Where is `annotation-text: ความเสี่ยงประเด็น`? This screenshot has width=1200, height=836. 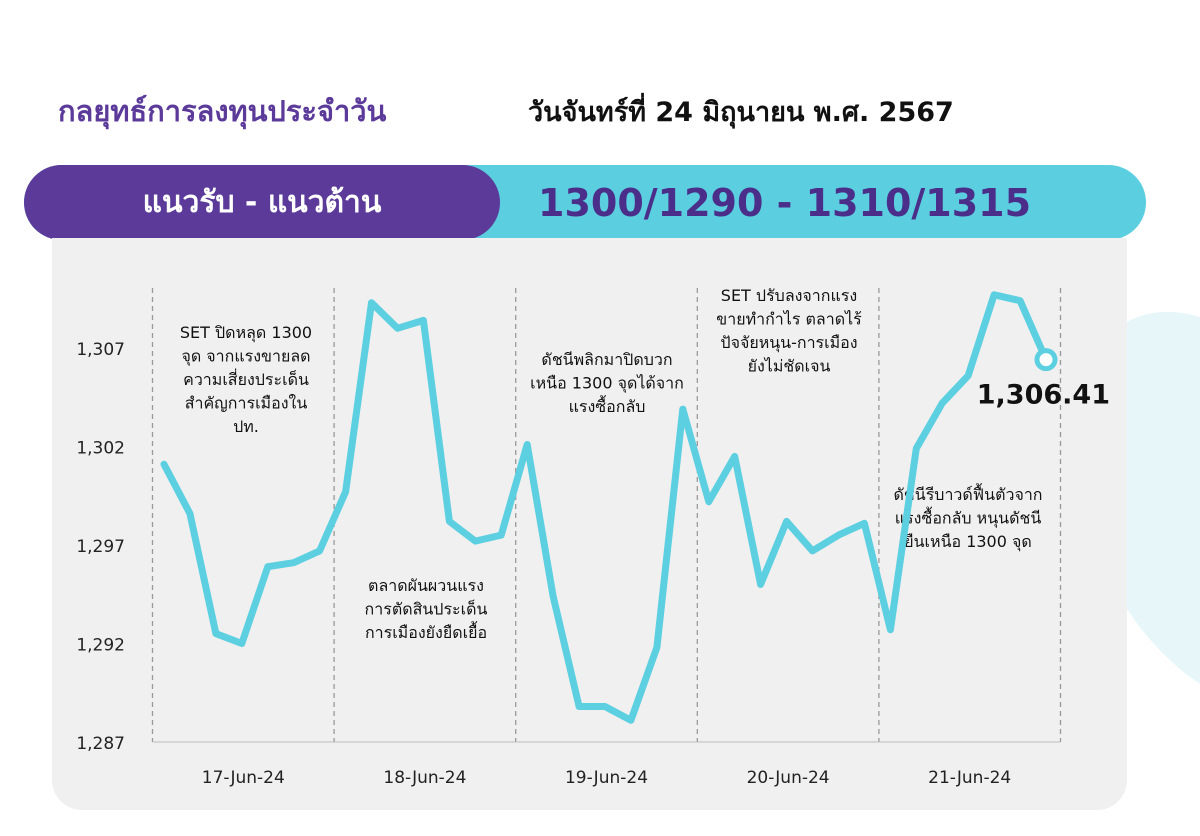 annotation-text: ความเสี่ยงประเด็น is located at coordinates (246, 378).